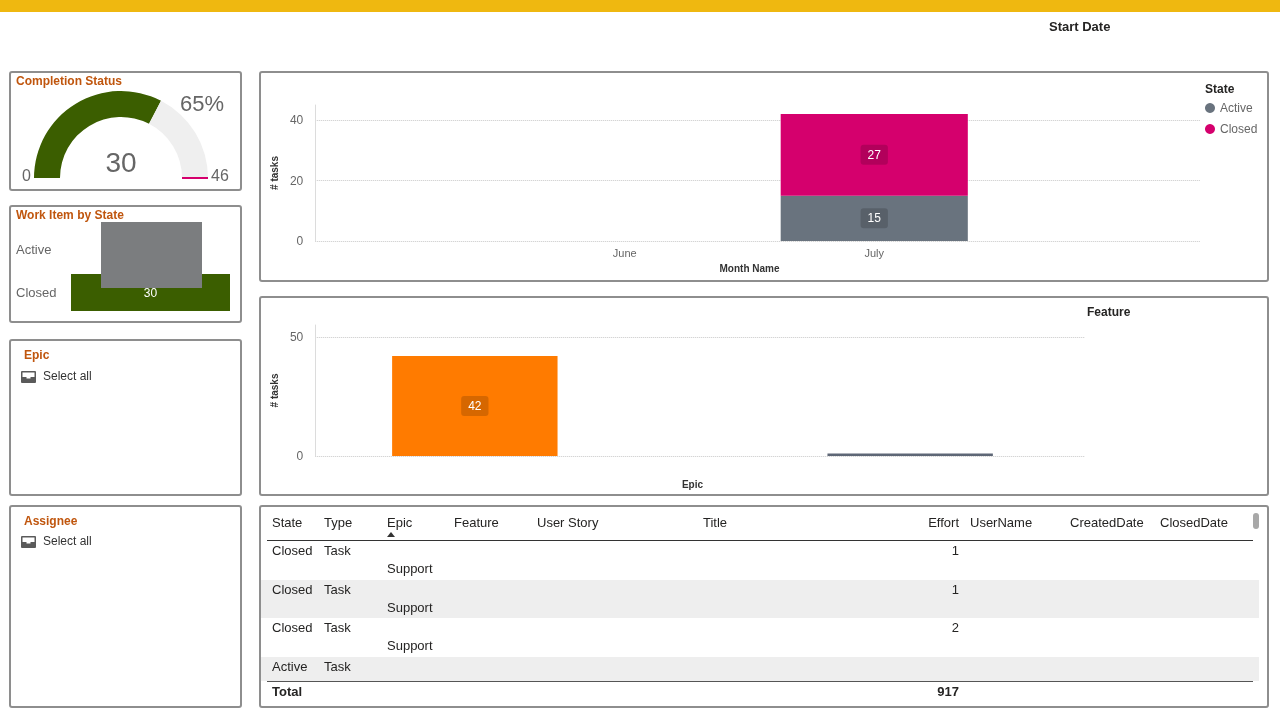 The image size is (1280, 720). Describe the element at coordinates (475, 405) in the screenshot. I see `data-label: 42` at that location.